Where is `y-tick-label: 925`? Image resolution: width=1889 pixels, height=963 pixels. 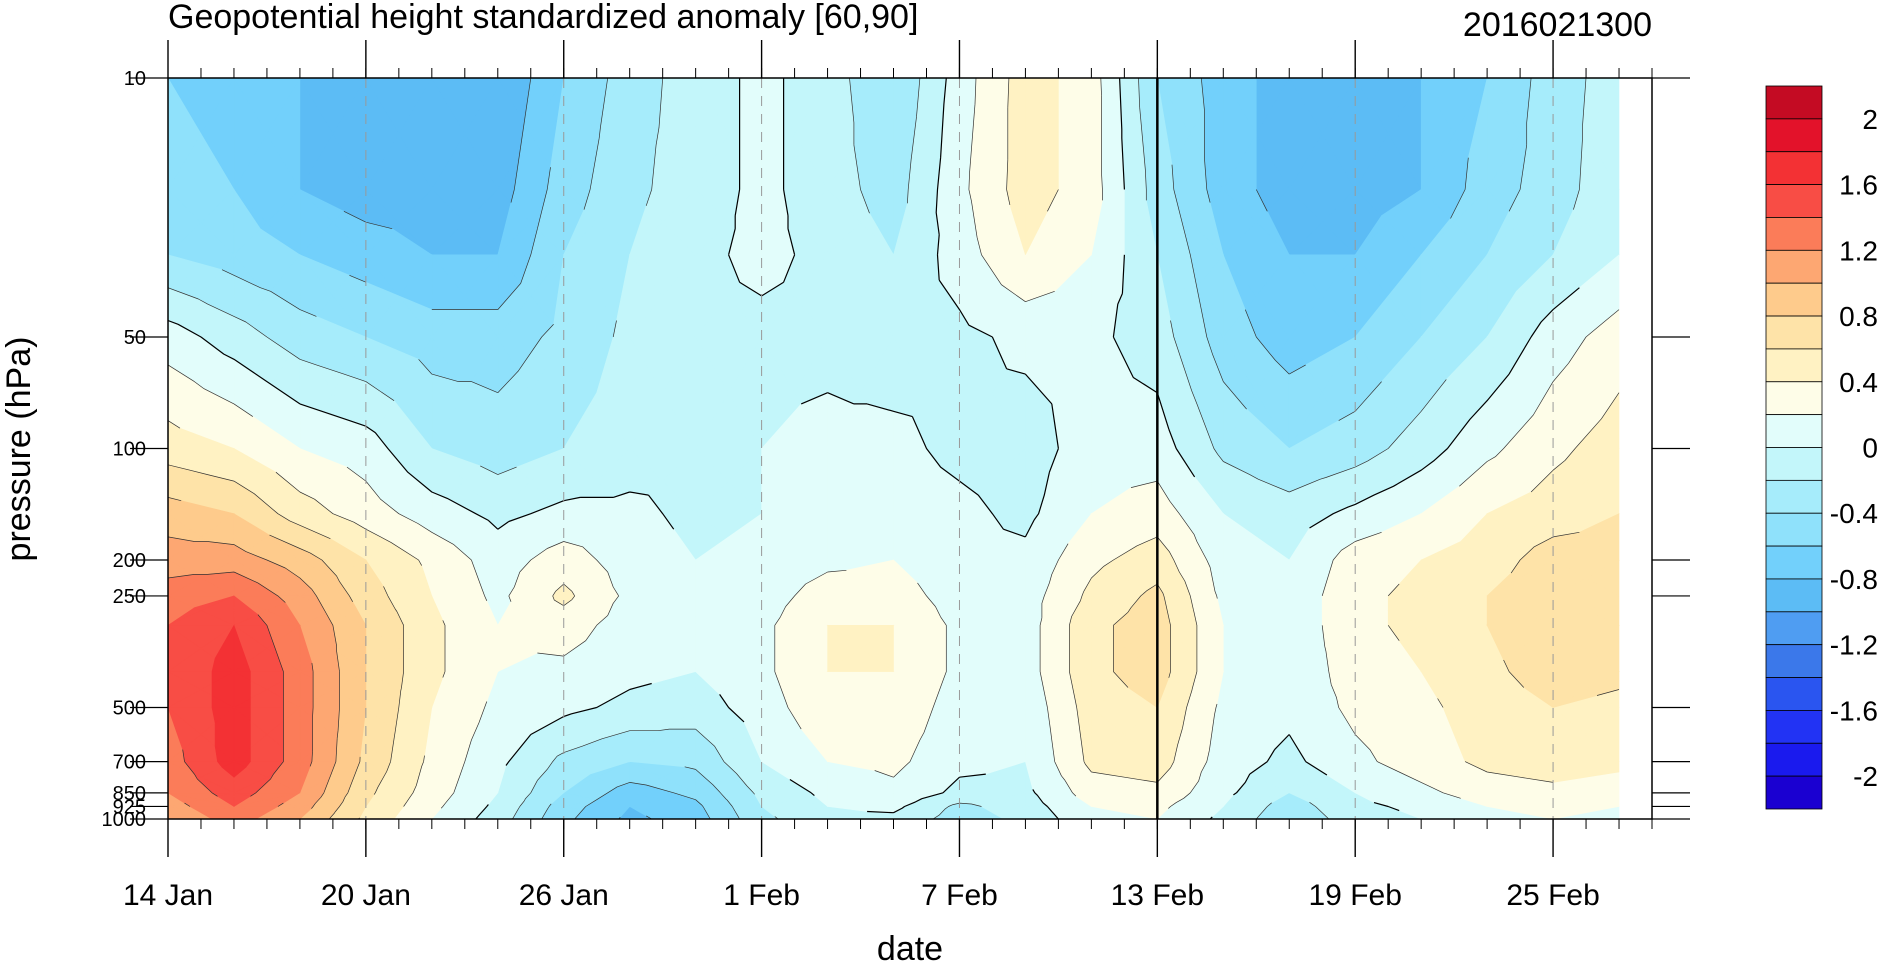 y-tick-label: 925 is located at coordinates (129, 807).